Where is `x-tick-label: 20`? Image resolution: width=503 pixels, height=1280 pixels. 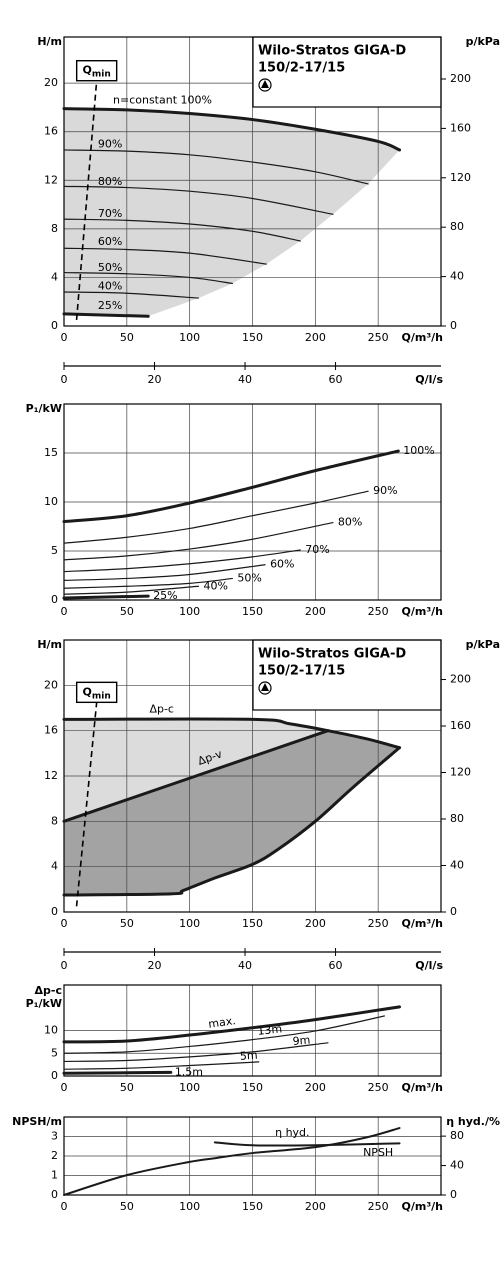
x-tick-label: 20 is located at coordinates (155, 379).